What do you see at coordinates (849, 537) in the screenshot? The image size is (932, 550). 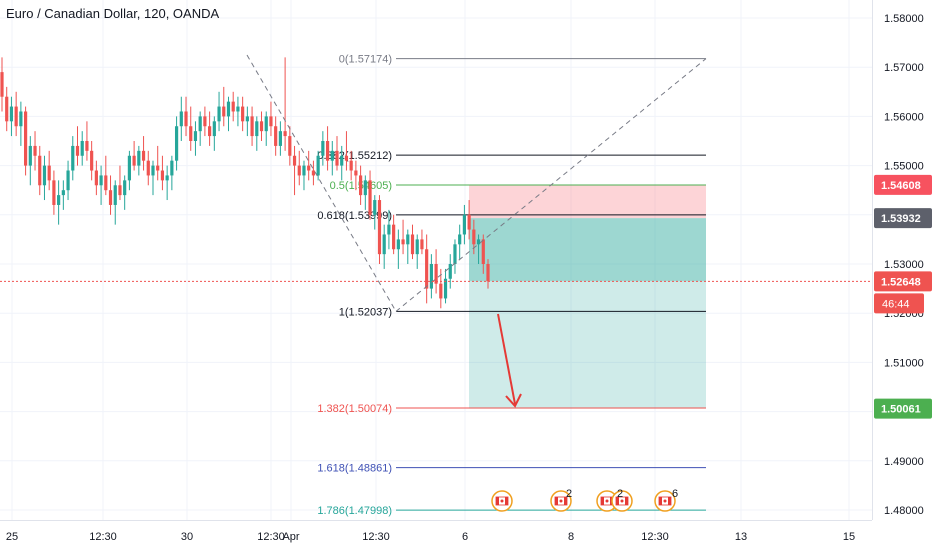 I see `time-tick-label: 15` at bounding box center [849, 537].